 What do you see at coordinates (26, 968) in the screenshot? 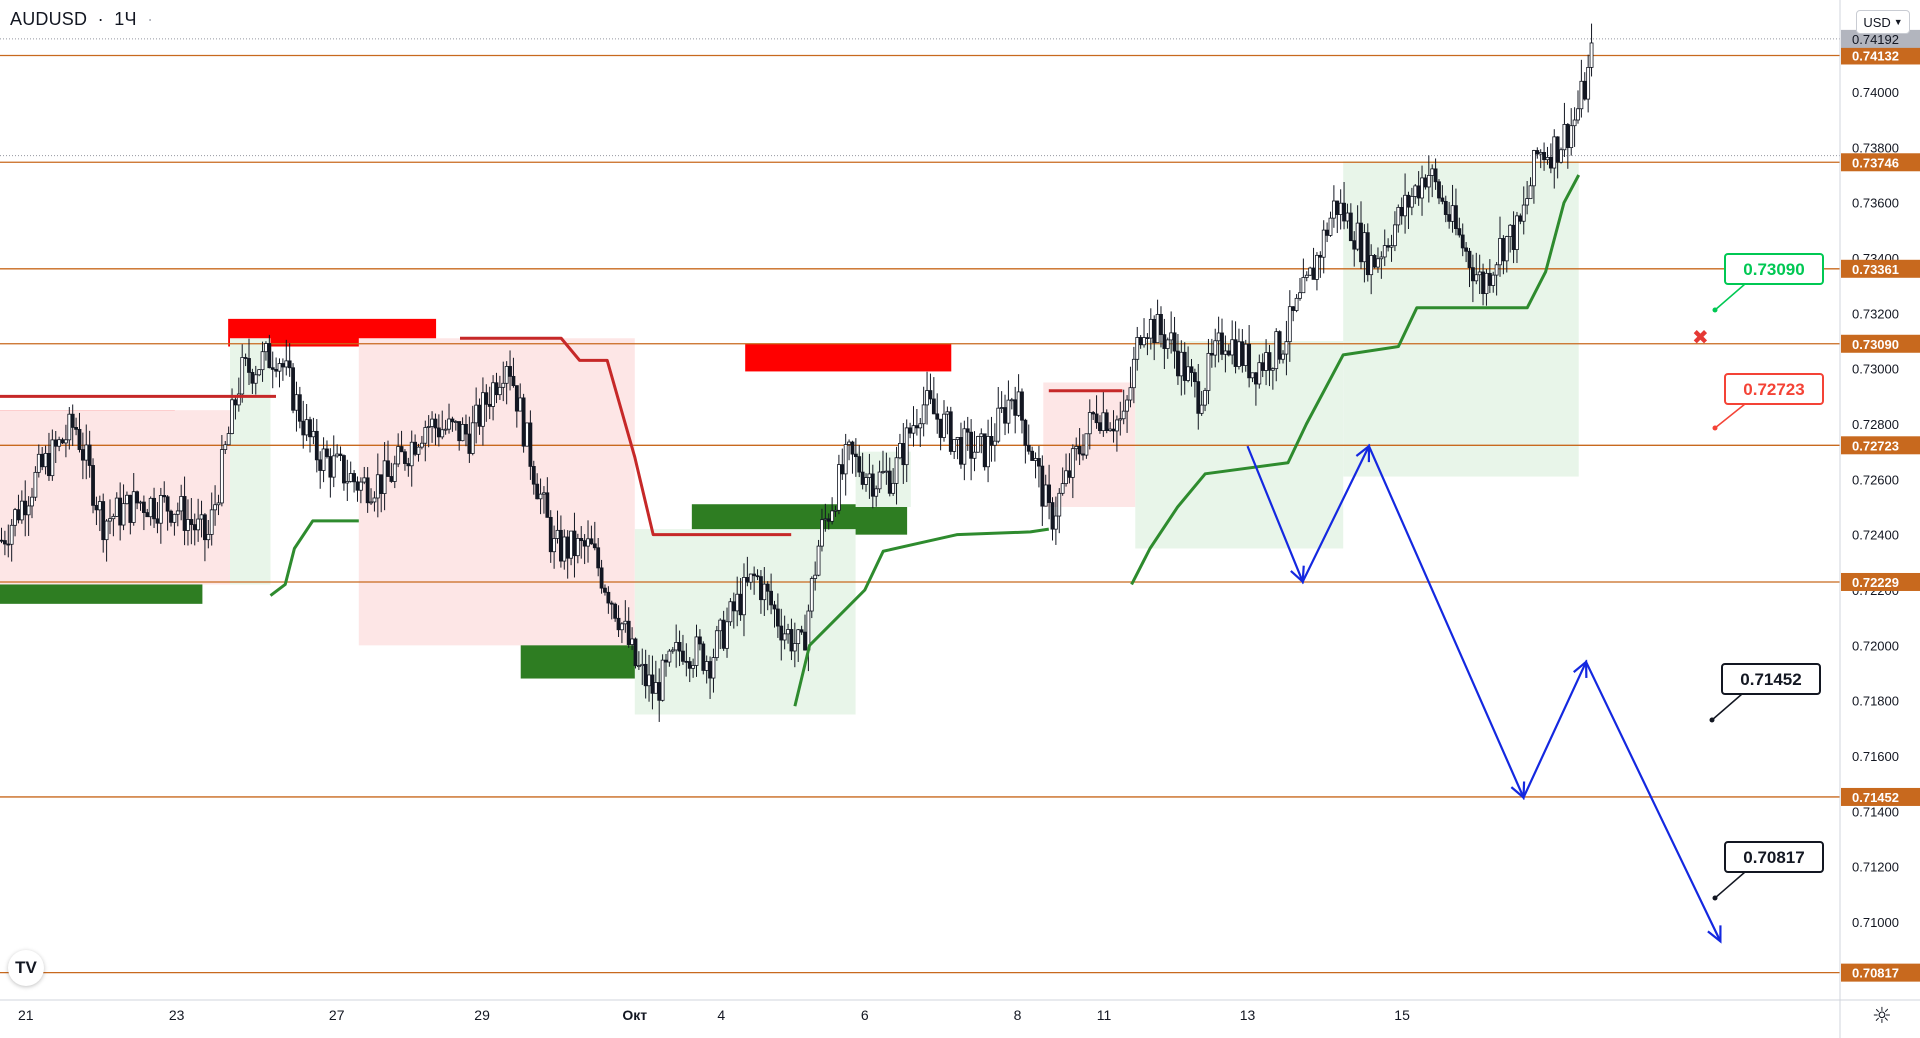
I see `tradingview-logo-icon: TV` at bounding box center [26, 968].